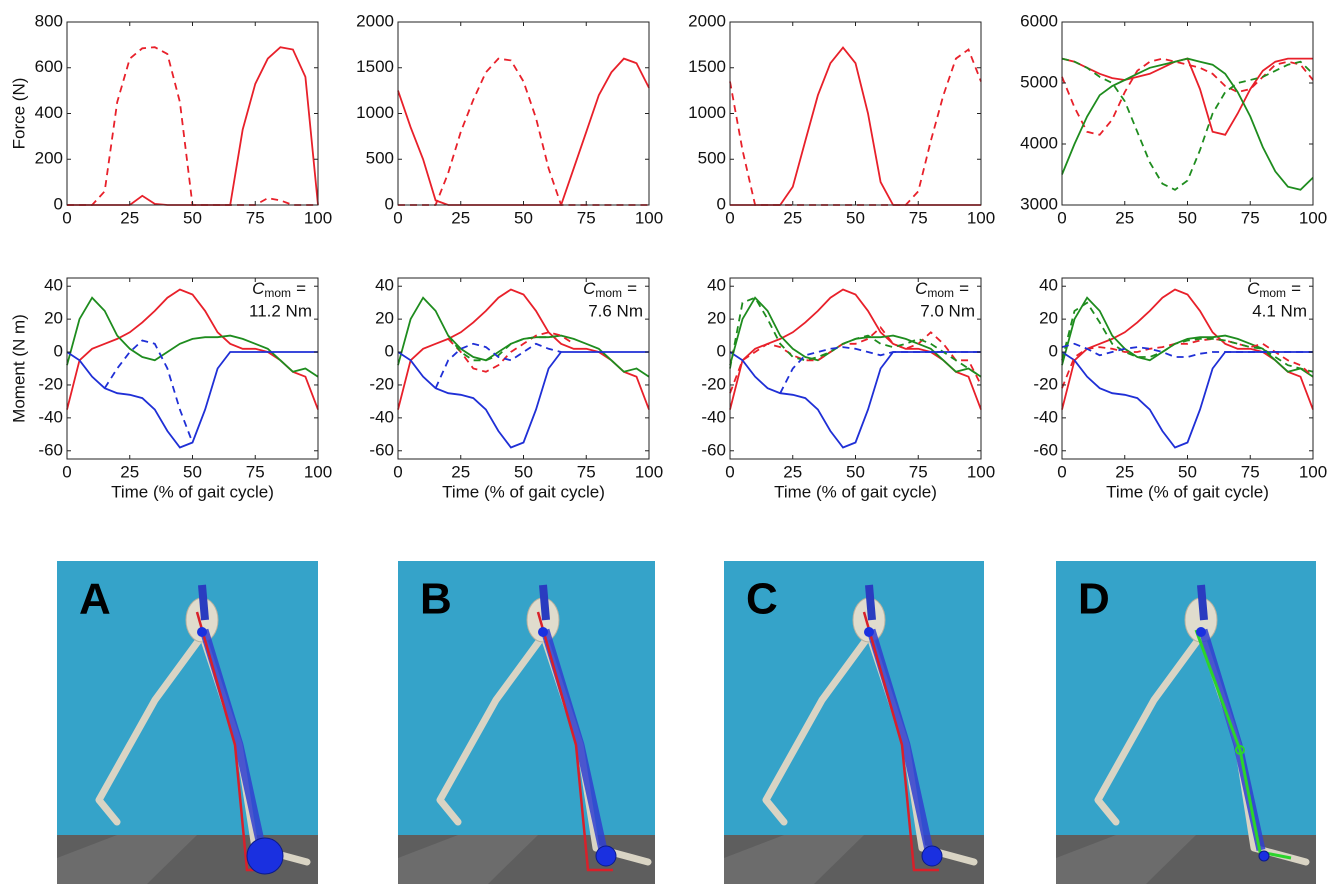 The height and width of the screenshot is (884, 1330). What do you see at coordinates (280, 310) in the screenshot?
I see `annotation-value: 11.2 Nm` at bounding box center [280, 310].